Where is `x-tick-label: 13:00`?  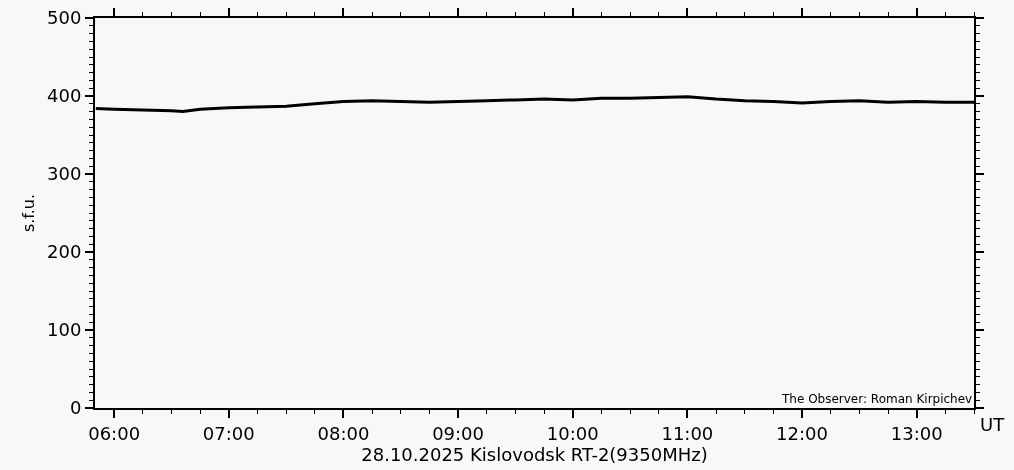 x-tick-label: 13:00 is located at coordinates (916, 433).